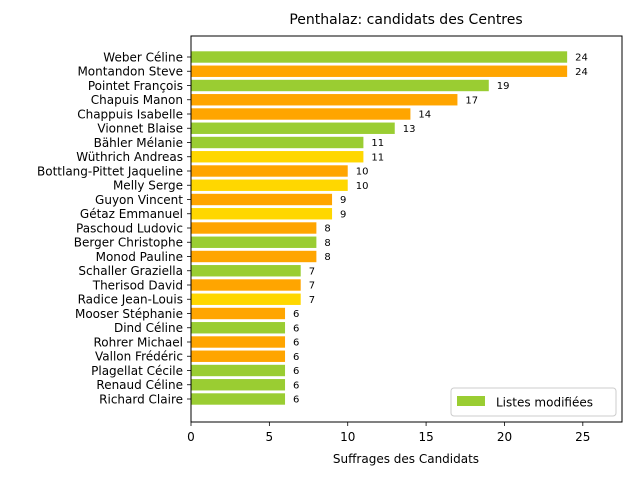  Describe the element at coordinates (148, 186) in the screenshot. I see `y-tick-label: Melly Serge` at that location.